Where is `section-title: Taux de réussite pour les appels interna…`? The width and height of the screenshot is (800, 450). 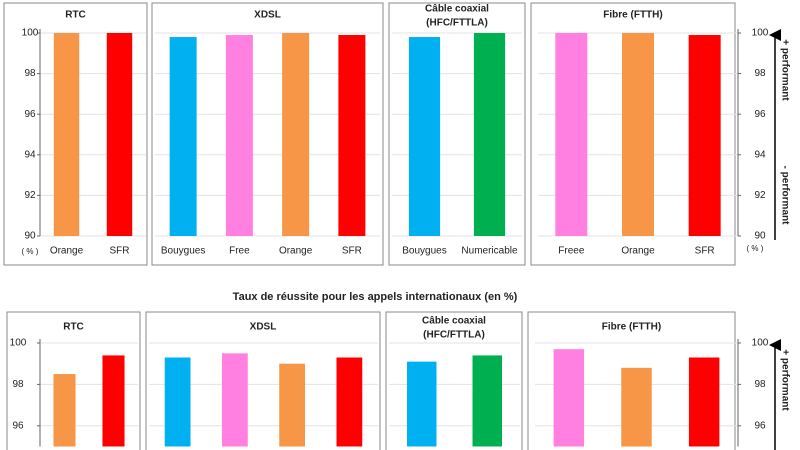
section-title: Taux de réussite pour les appels interna… is located at coordinates (375, 297).